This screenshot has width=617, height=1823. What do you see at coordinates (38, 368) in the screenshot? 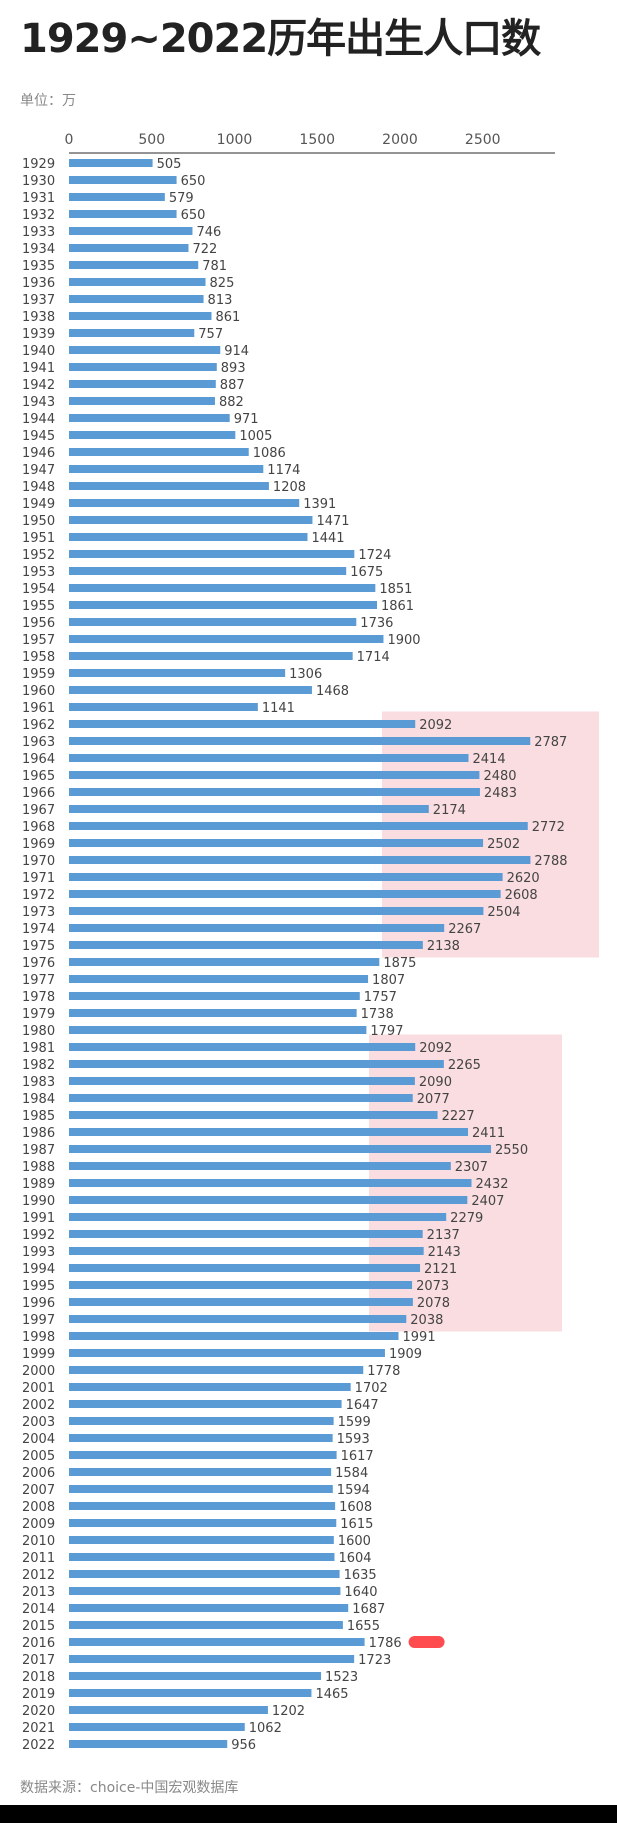
I see `category-label: 1941` at bounding box center [38, 368].